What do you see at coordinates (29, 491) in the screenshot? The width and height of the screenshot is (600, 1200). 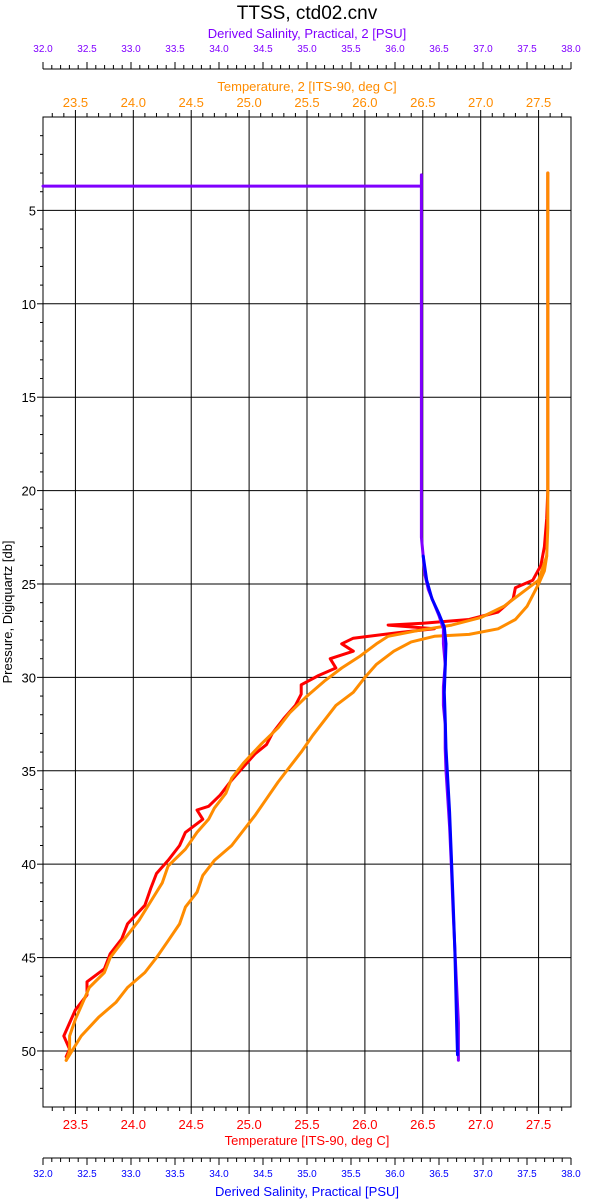 I see `y-tick-label: 20` at bounding box center [29, 491].